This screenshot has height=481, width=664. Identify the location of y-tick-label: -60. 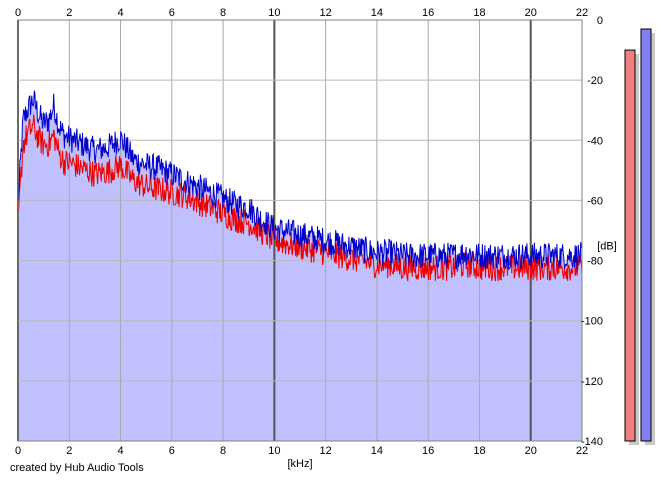
(595, 201).